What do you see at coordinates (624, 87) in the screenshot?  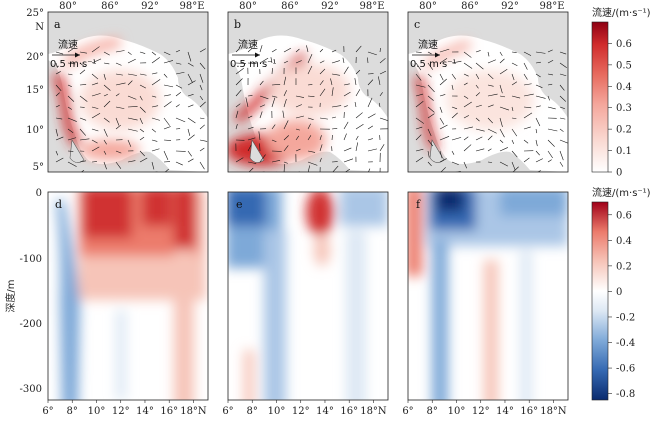 I see `colorbar-tick-label: 0.4` at bounding box center [624, 87].